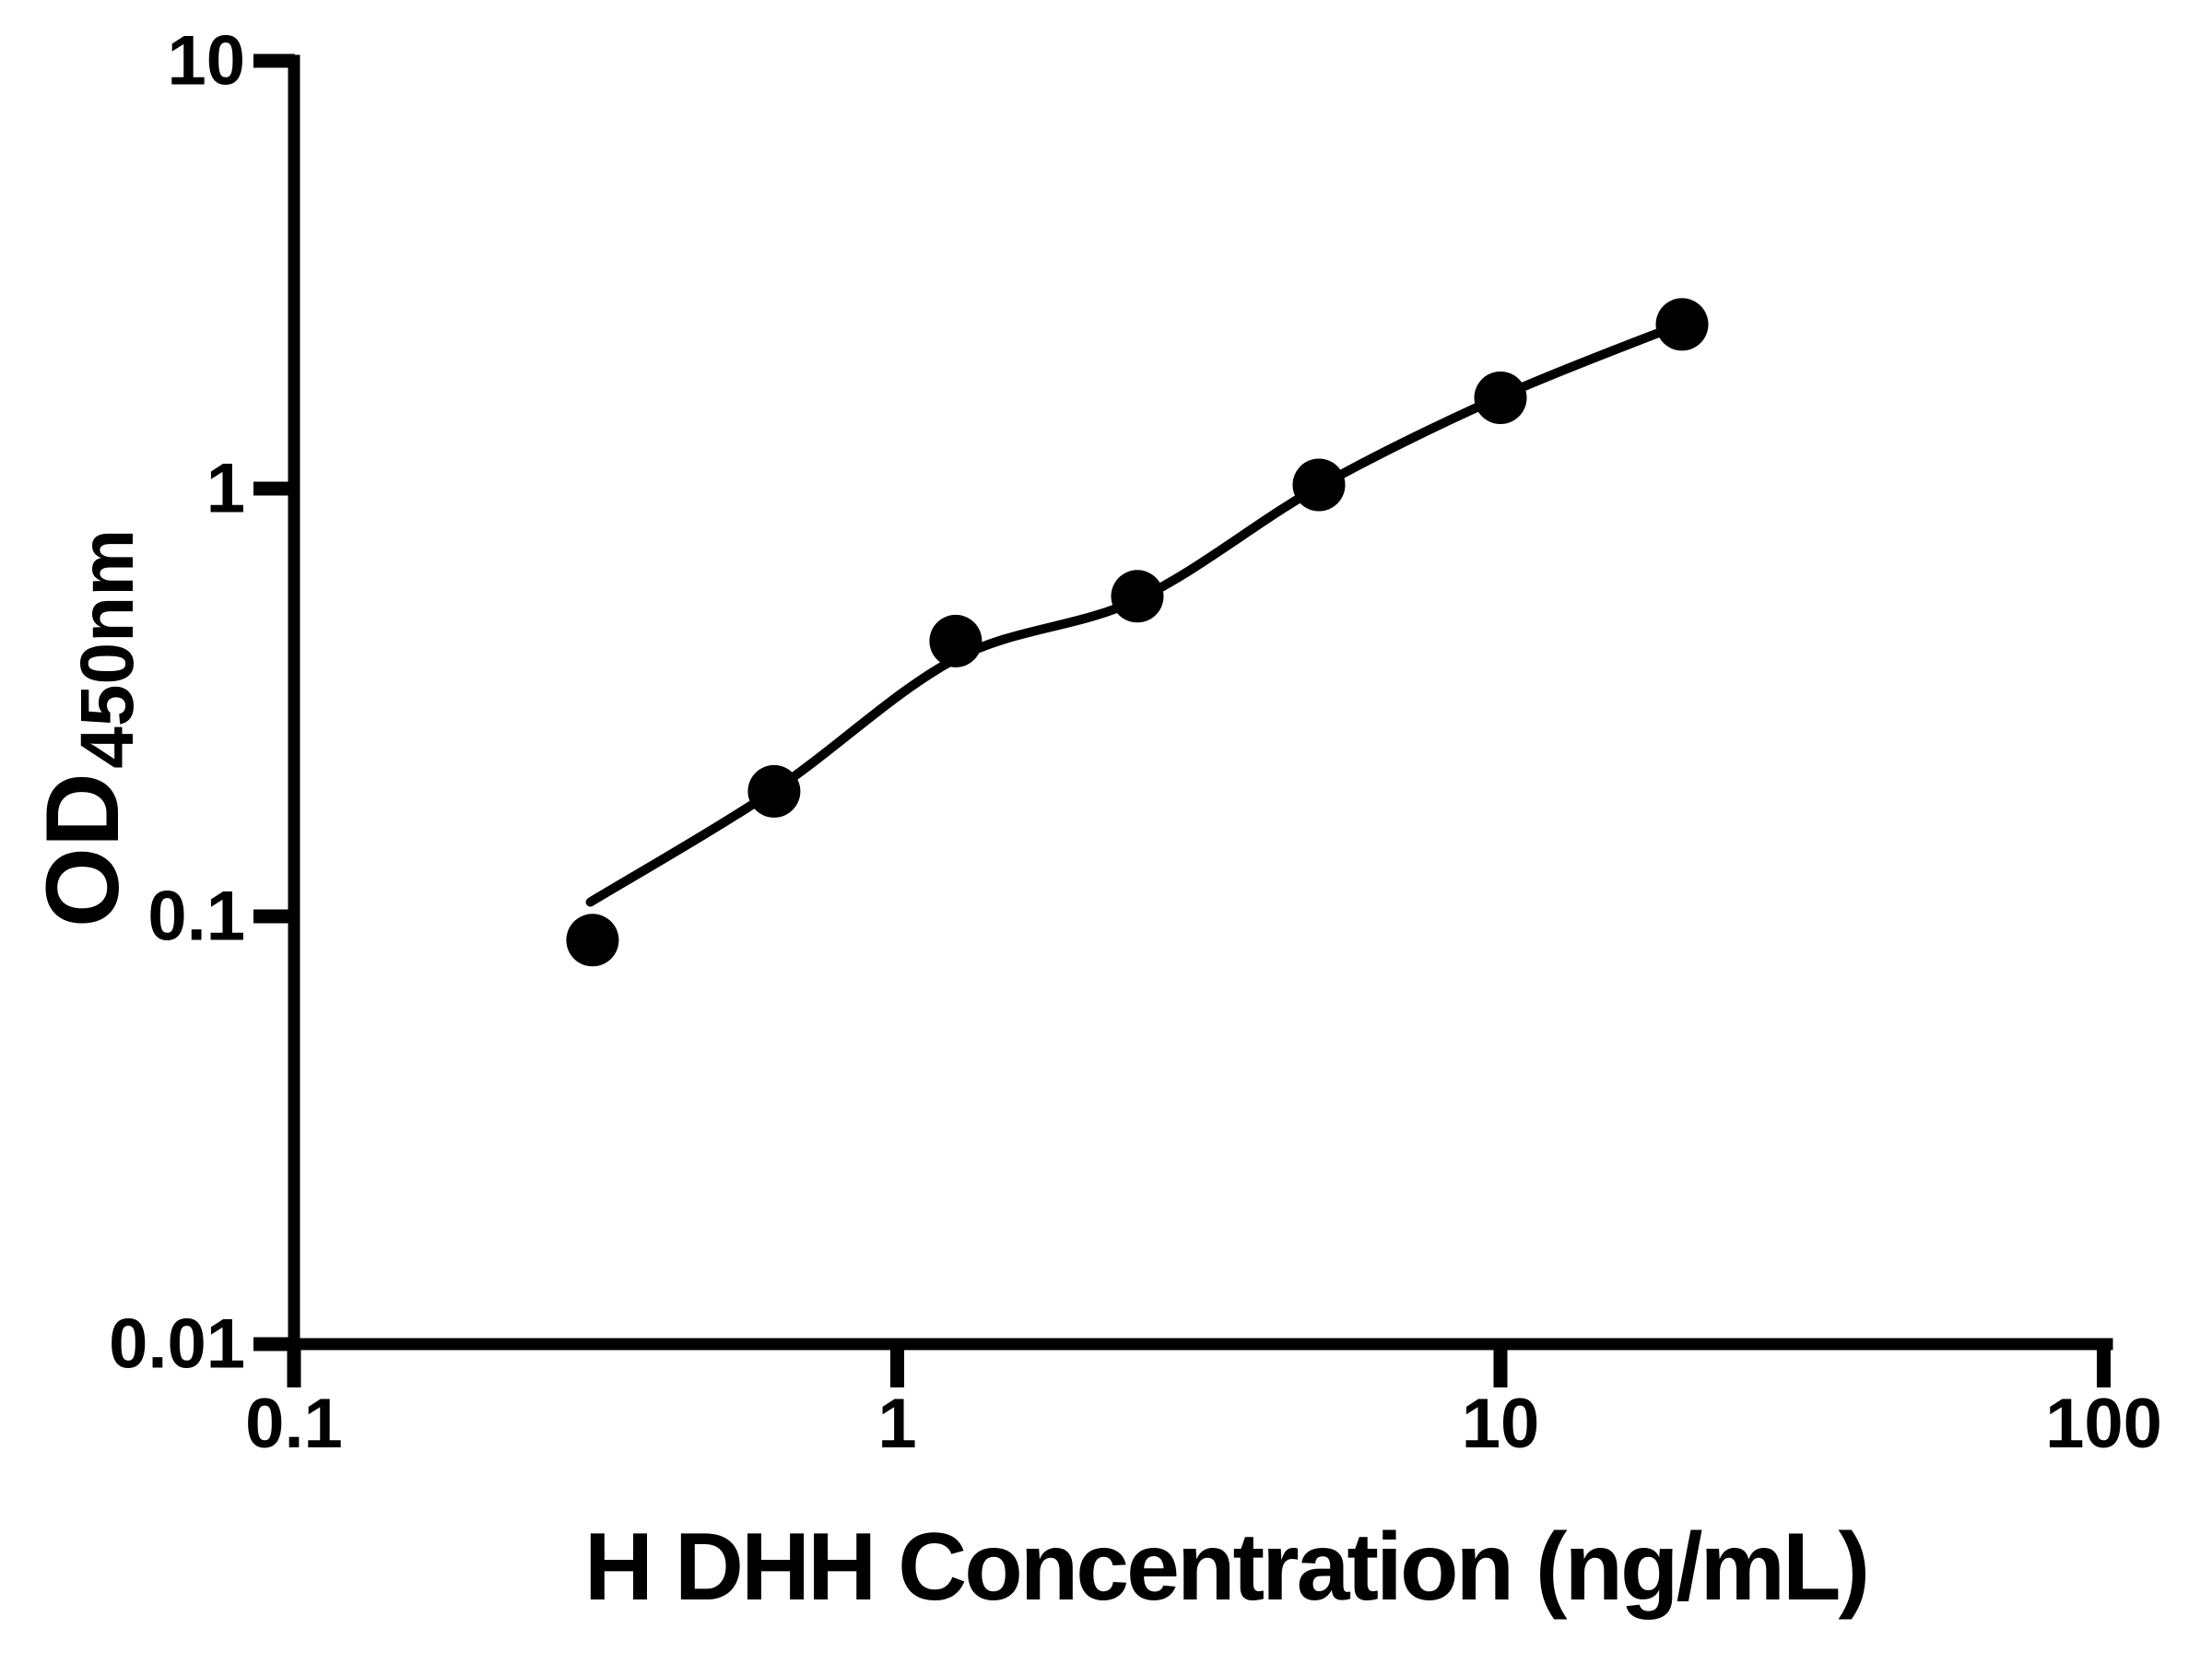  Describe the element at coordinates (82, 850) in the screenshot. I see `y-axis-title-main: OD` at that location.